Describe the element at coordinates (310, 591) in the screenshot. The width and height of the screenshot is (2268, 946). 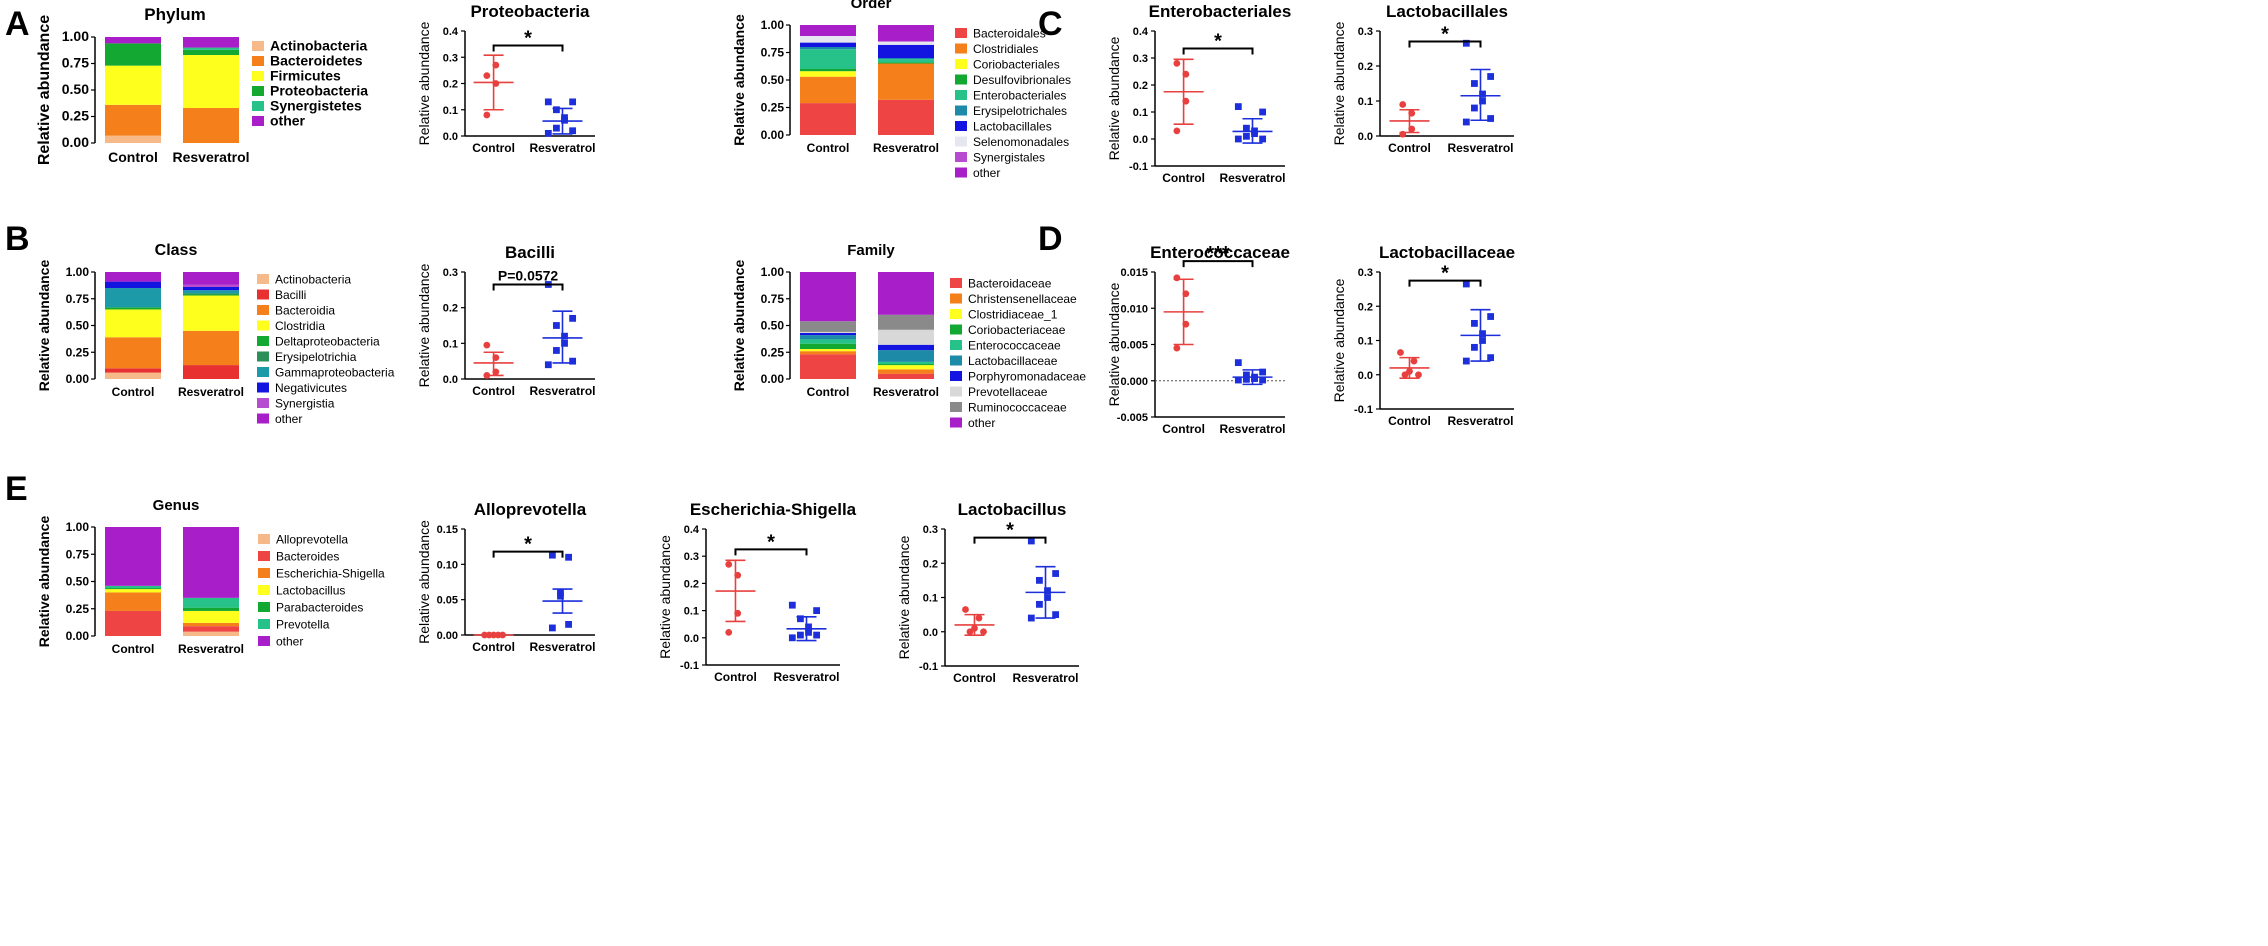
I see `legend-label: Lactobacillus` at that location.